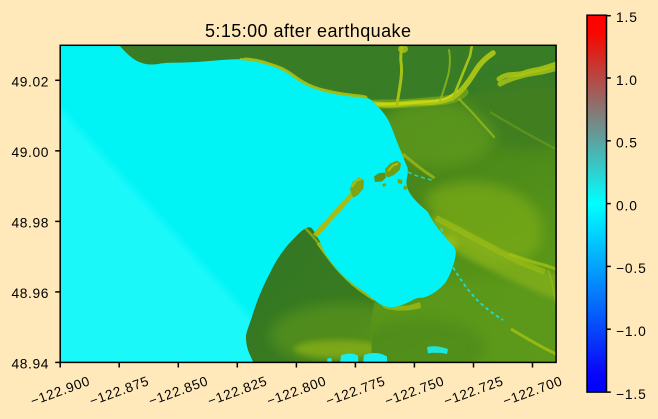  I want to click on svg-text: 49.00, so click(30, 152).